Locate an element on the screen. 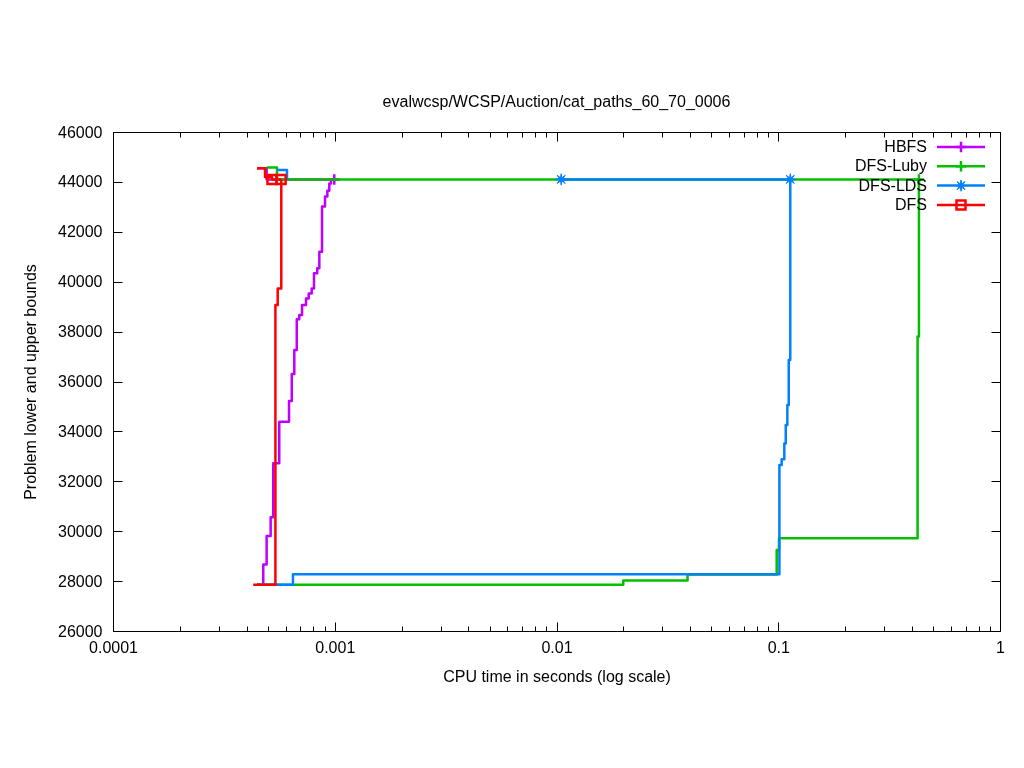 This screenshot has height=768, width=1024. y-axis-title: Problem lower and upper bounds is located at coordinates (31, 382).